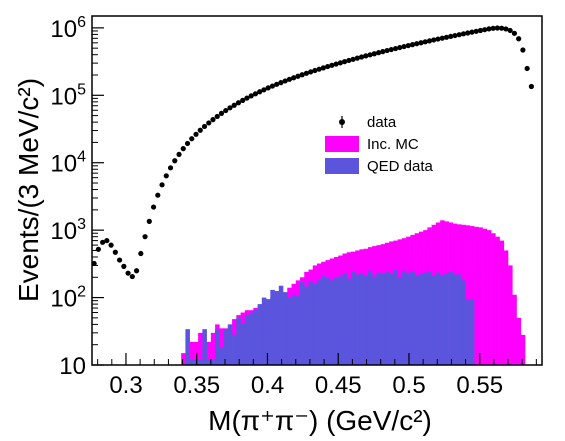  What do you see at coordinates (320, 420) in the screenshot?
I see `x-axis-title: M(π⁺π⁻) (GeV/c²)` at bounding box center [320, 420].